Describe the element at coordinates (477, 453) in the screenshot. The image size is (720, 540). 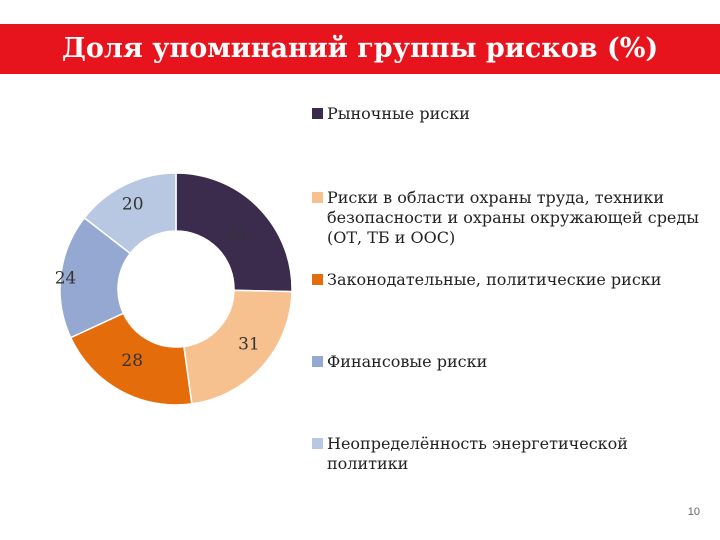
I see `legend-label: Неопределённость энергетической политики` at that location.